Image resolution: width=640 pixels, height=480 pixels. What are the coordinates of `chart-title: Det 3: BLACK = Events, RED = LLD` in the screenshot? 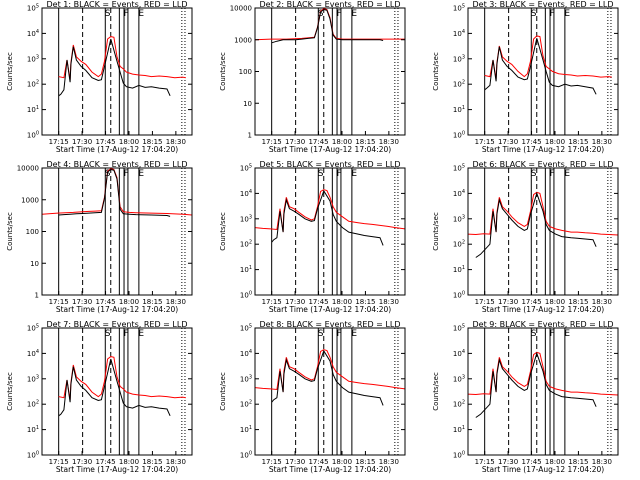 It's located at (543, 4).